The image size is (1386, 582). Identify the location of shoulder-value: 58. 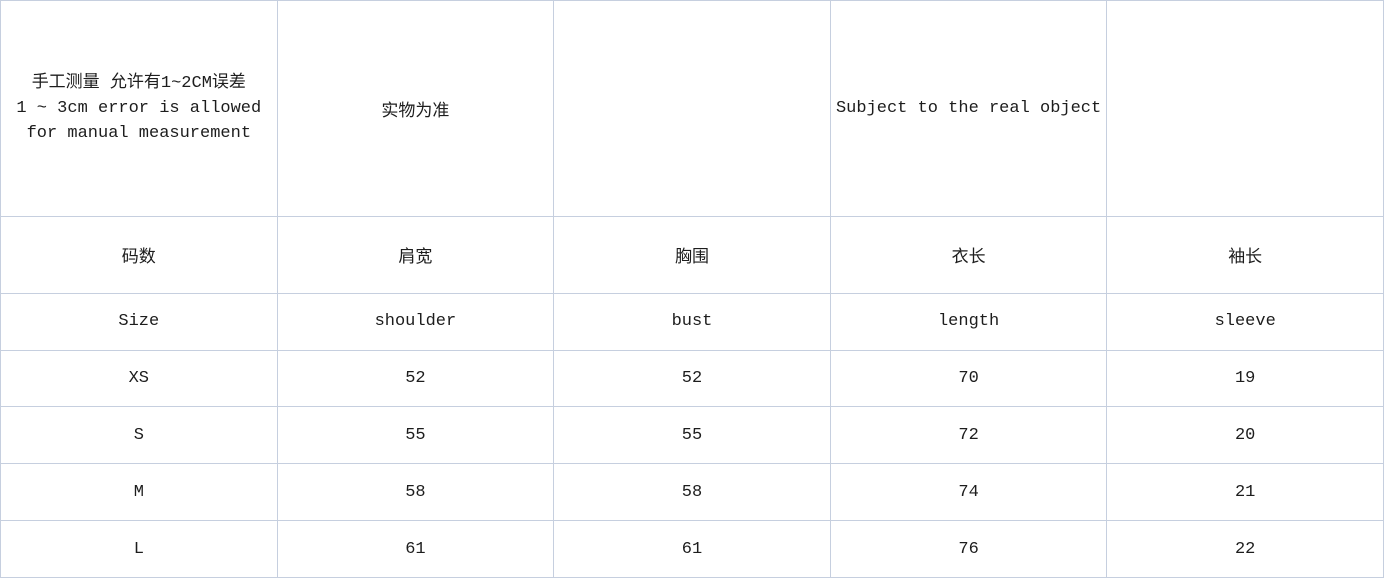
(415, 492).